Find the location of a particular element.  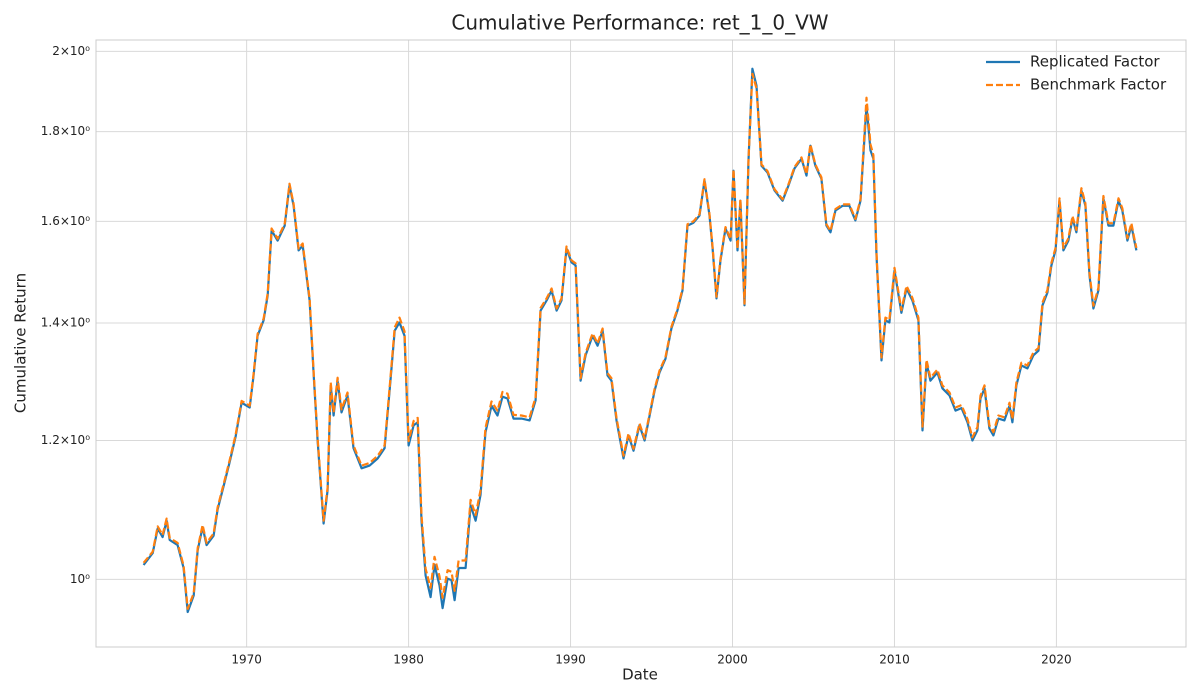

x-tick-label: 2000 is located at coordinates (732, 660).